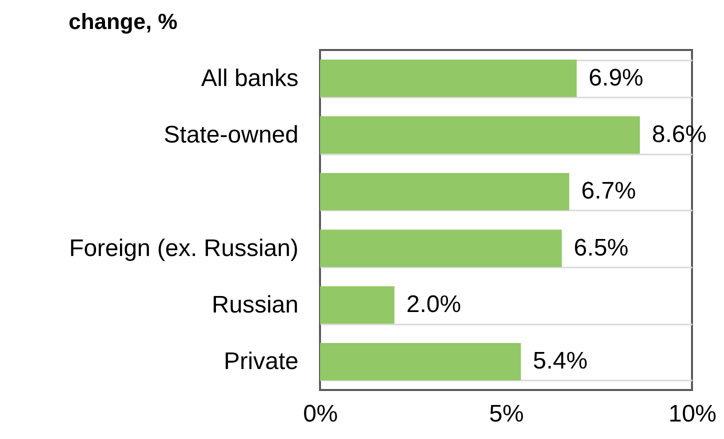  What do you see at coordinates (608, 191) in the screenshot?
I see `data-label: 6.7%` at bounding box center [608, 191].